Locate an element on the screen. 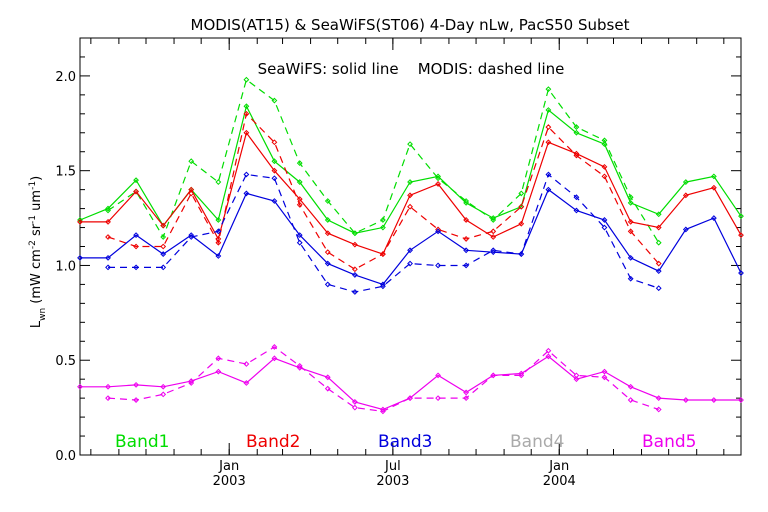 The width and height of the screenshot is (768, 512). series-band5-seawifs is located at coordinates (410, 383).